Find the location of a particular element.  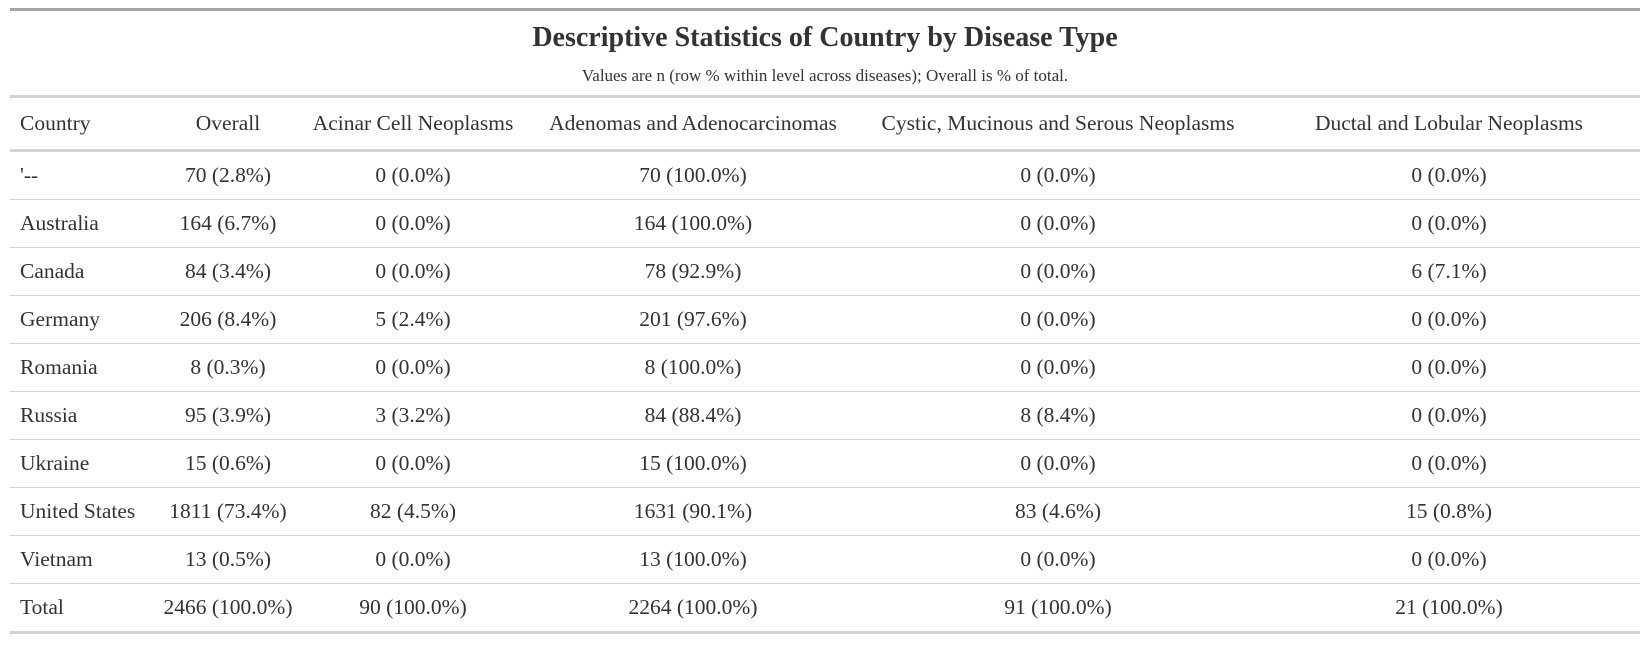

column-header-cystic: Cystic, Mucinous and Serous Neoplasms is located at coordinates (1058, 123).